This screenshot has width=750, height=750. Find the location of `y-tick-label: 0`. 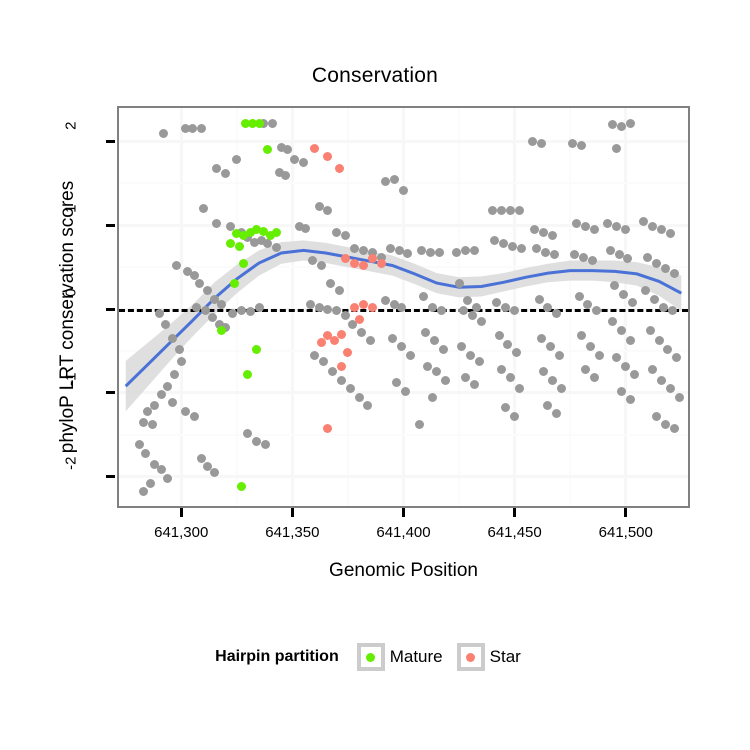

y-tick-label: 0 is located at coordinates (71, 292).